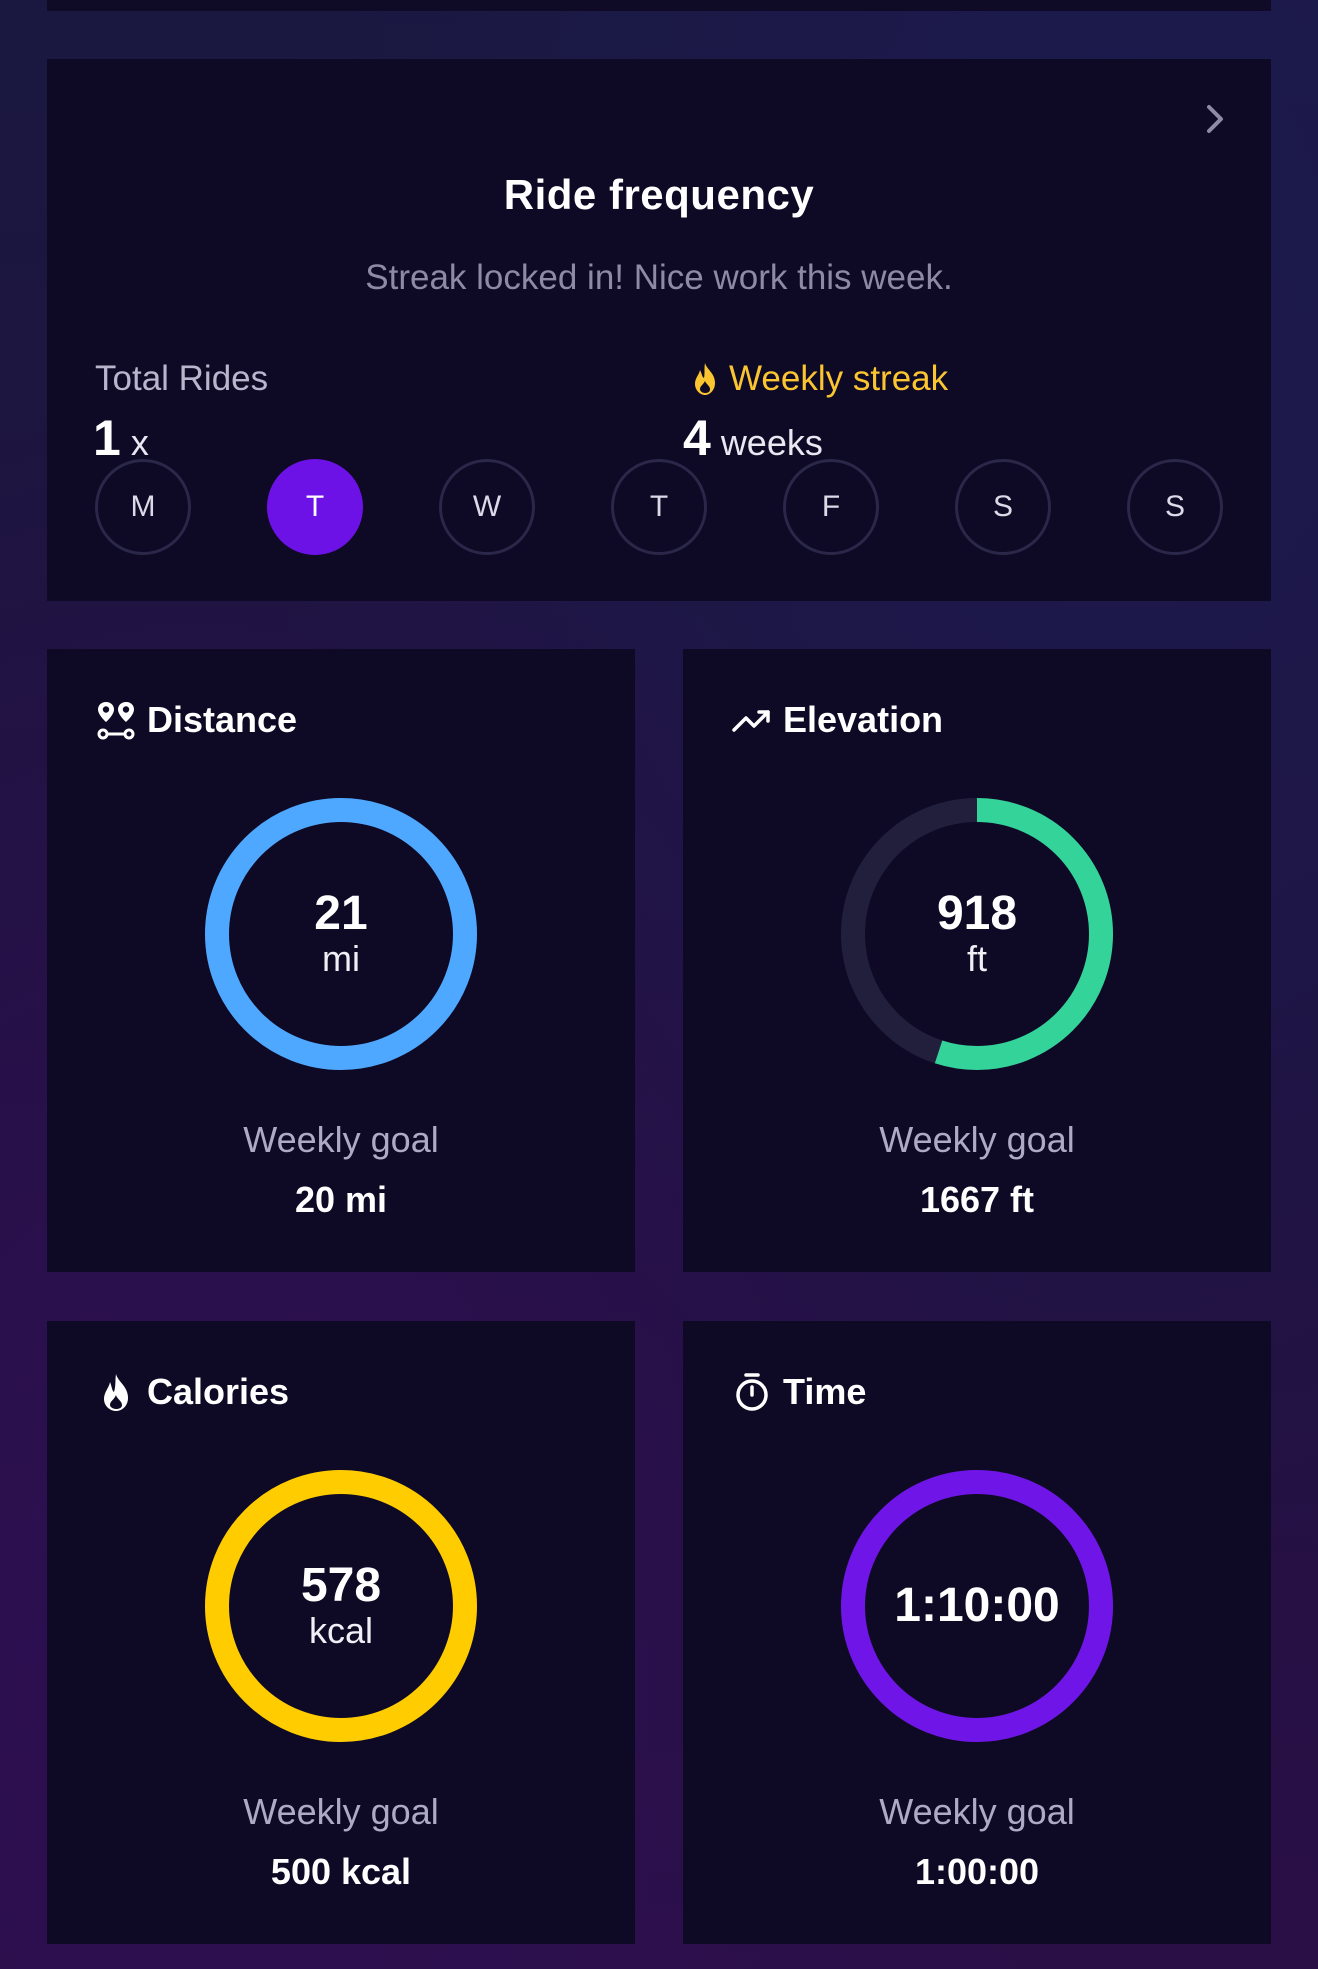 Image resolution: width=1318 pixels, height=1969 pixels. I want to click on elevation-progress-ring, so click(977, 934).